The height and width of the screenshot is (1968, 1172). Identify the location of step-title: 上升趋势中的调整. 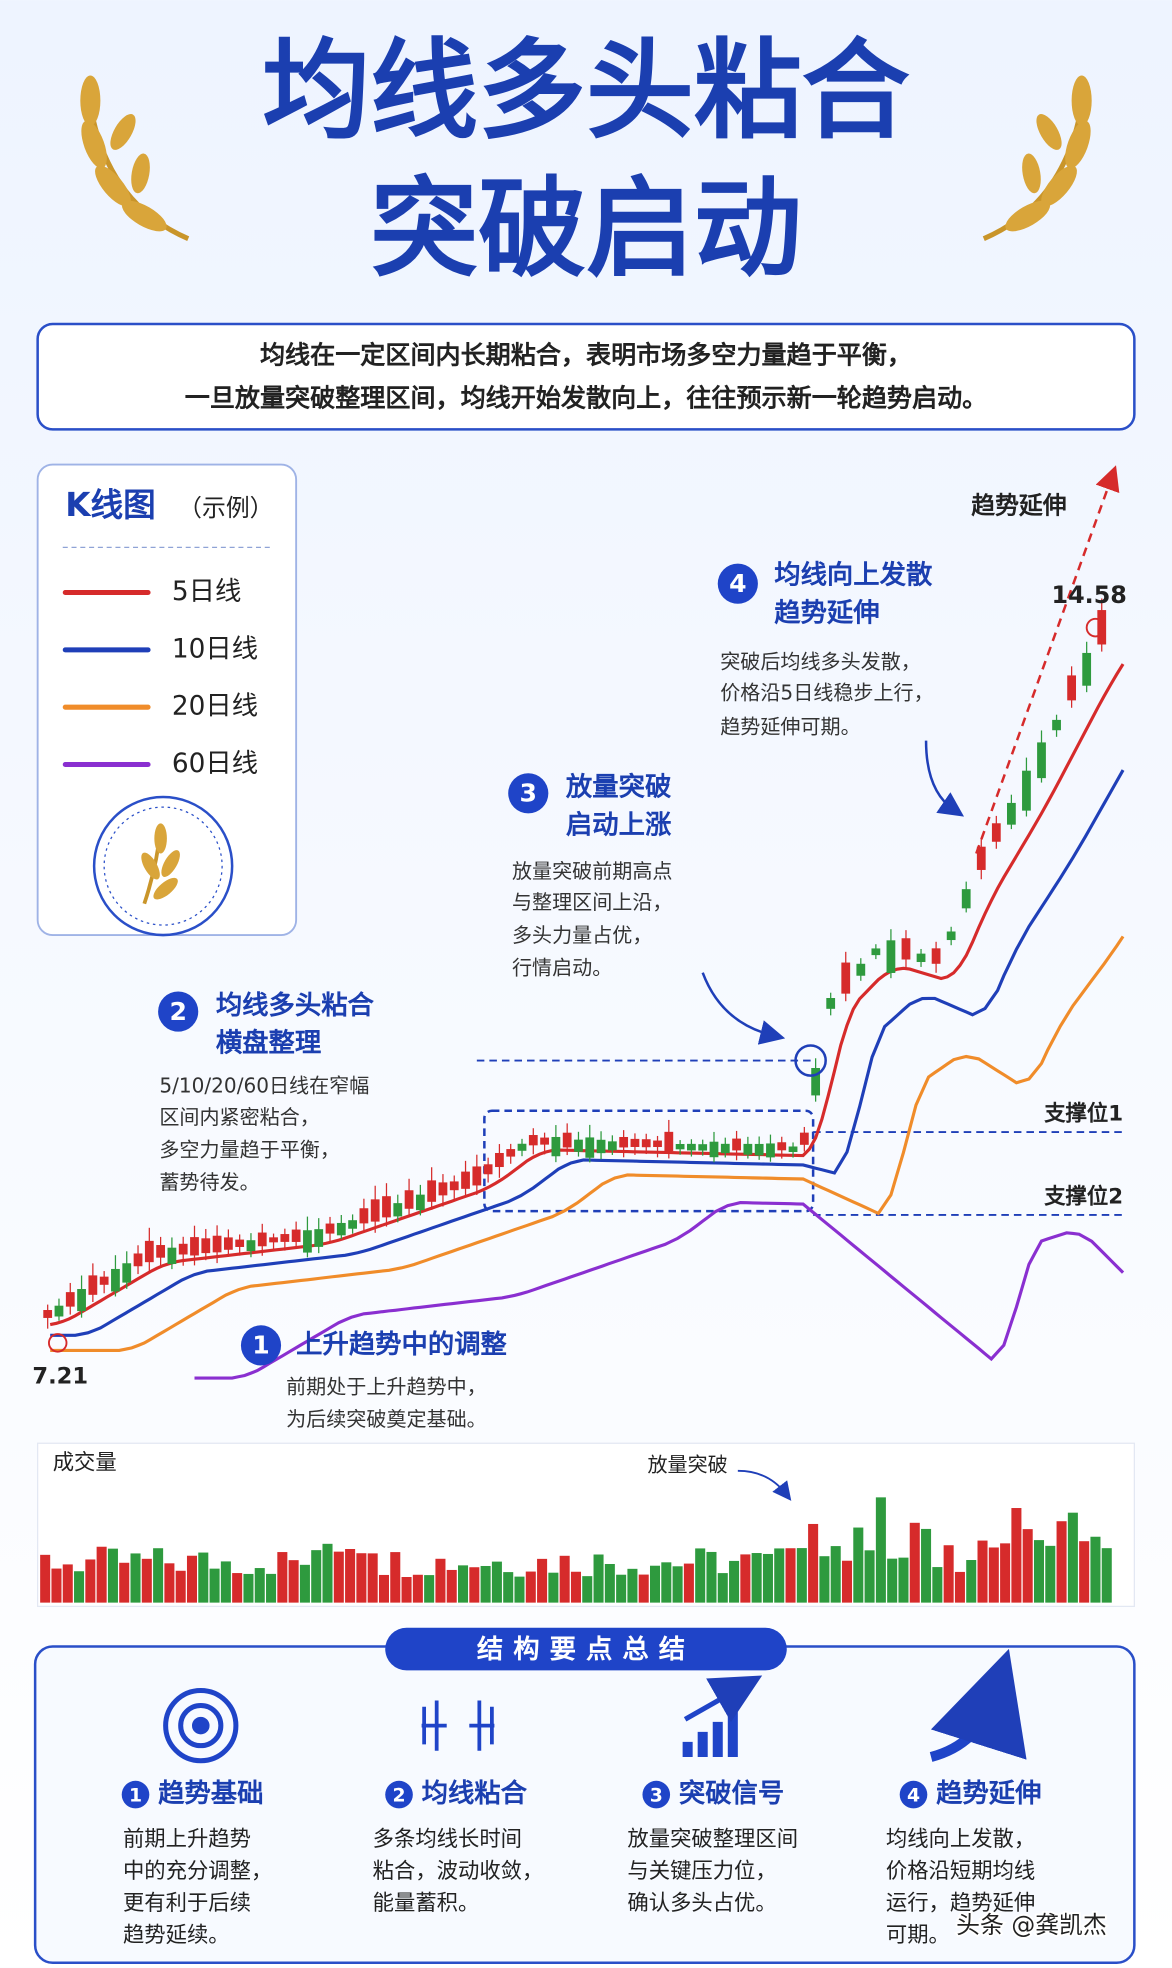
(401, 1344).